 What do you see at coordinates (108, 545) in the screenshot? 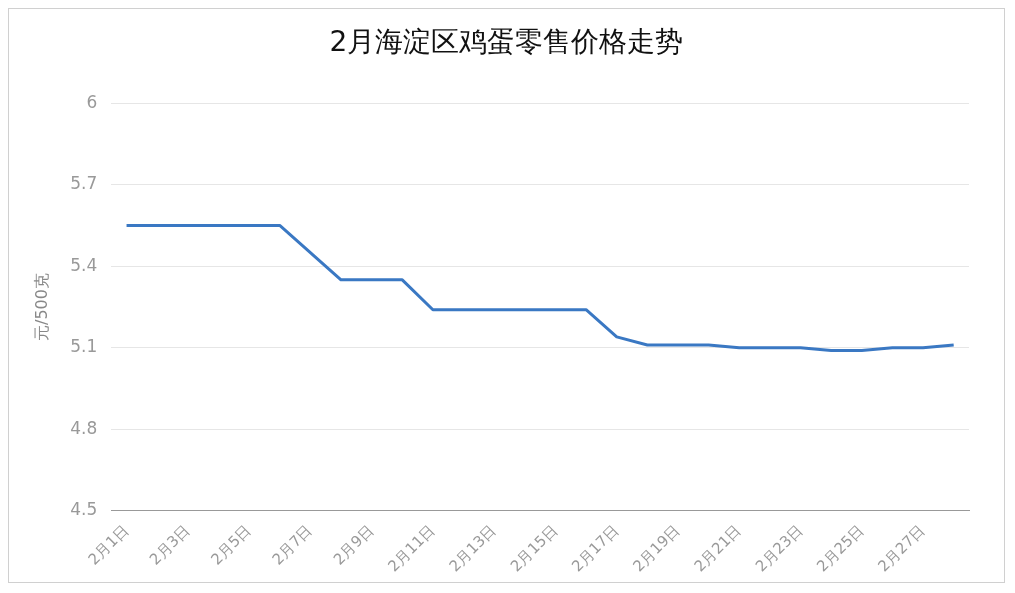
I see `x-tick-label: 2月1日` at bounding box center [108, 545].